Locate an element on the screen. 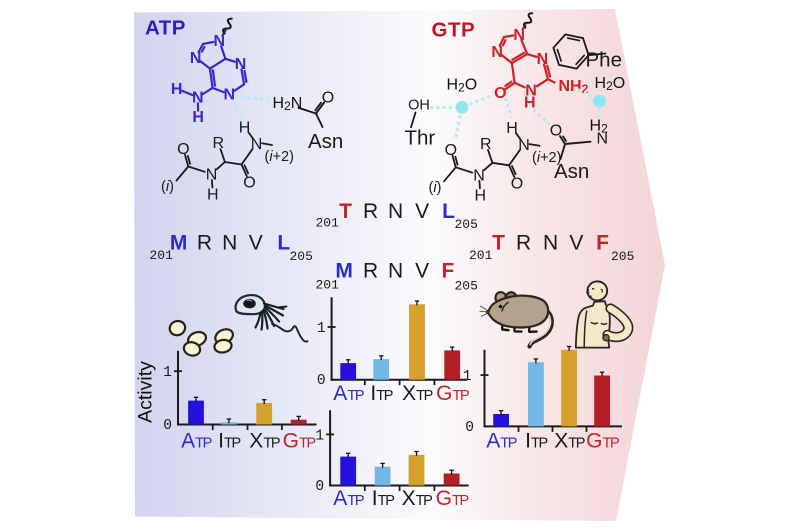  svg-text: Phe is located at coordinates (604, 60).